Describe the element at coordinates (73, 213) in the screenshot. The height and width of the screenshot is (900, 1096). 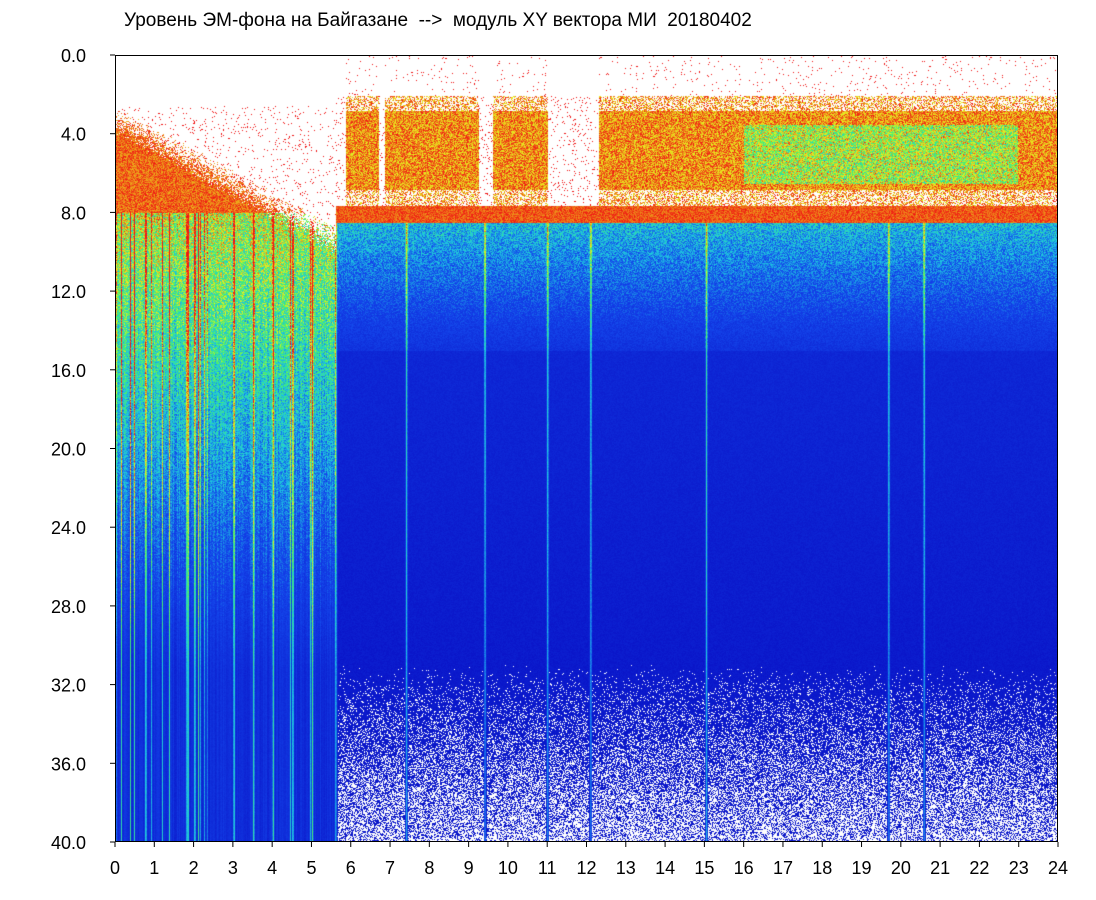
I see `y-tick-label: 8.0` at that location.